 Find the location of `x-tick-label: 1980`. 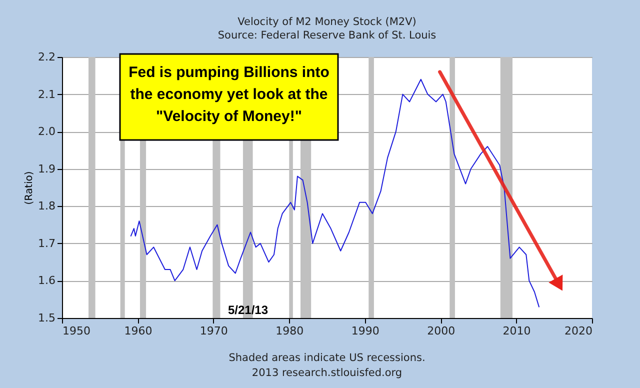

x-tick-label: 1980 is located at coordinates (290, 331).